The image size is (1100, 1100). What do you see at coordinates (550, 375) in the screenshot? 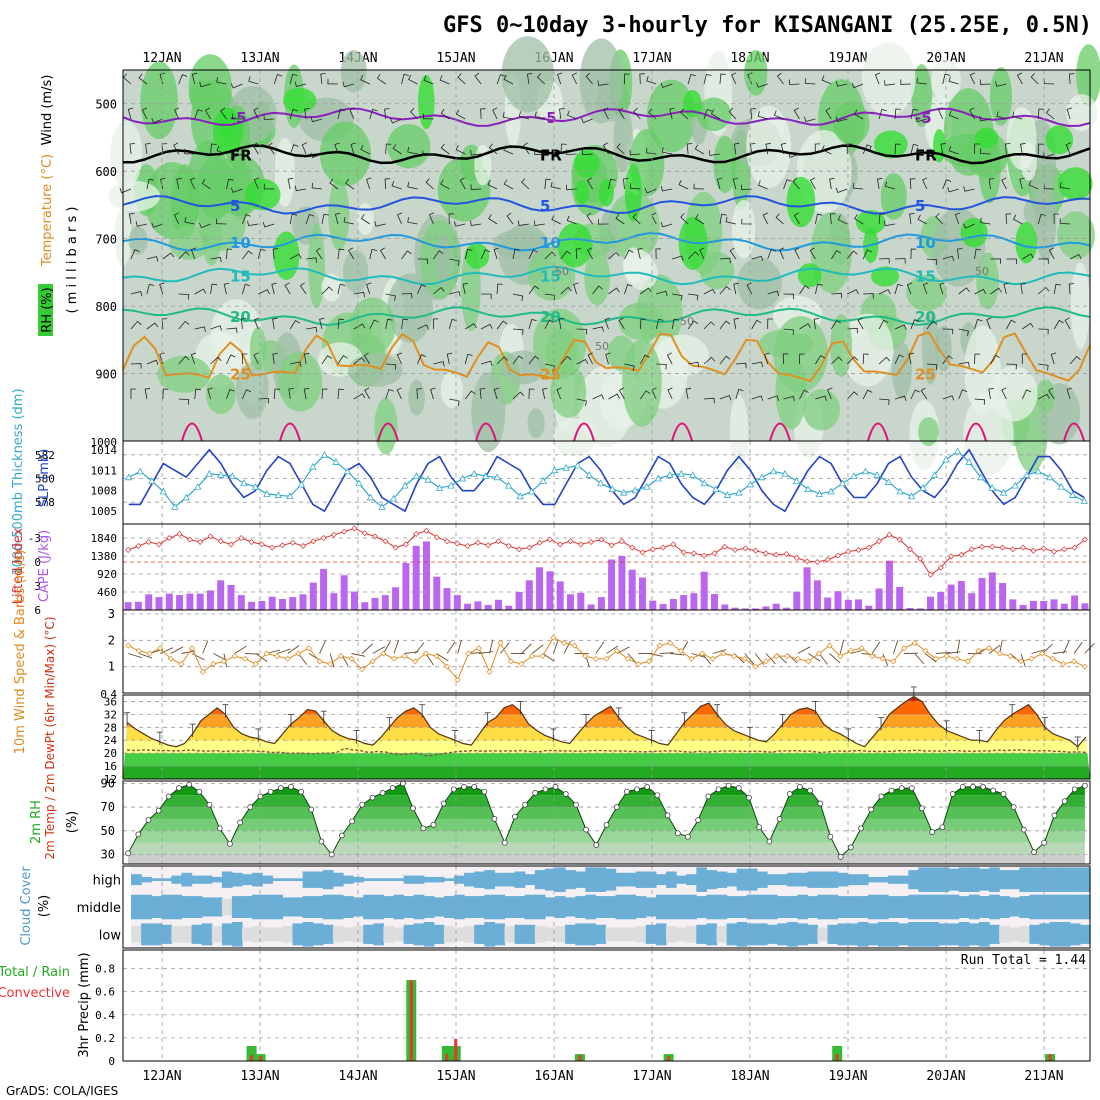
I see `isotherm-label: 25` at bounding box center [550, 375].